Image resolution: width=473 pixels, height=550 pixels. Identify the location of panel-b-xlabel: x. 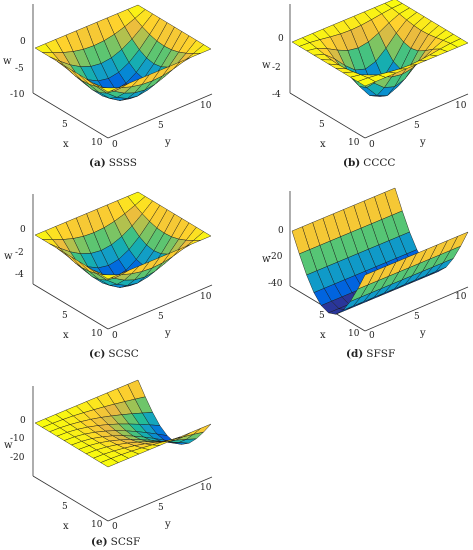
(323, 144).